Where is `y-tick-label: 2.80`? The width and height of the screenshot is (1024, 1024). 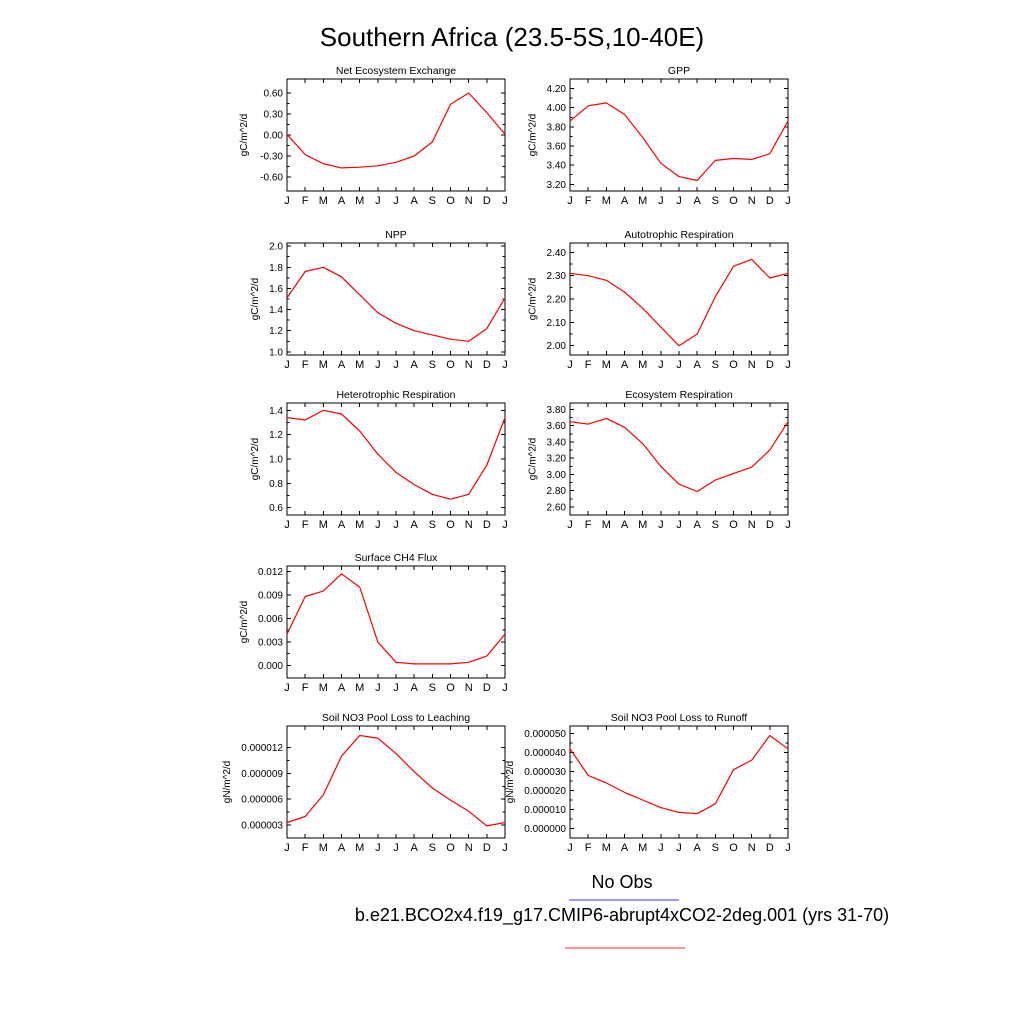 y-tick-label: 2.80 is located at coordinates (557, 491).